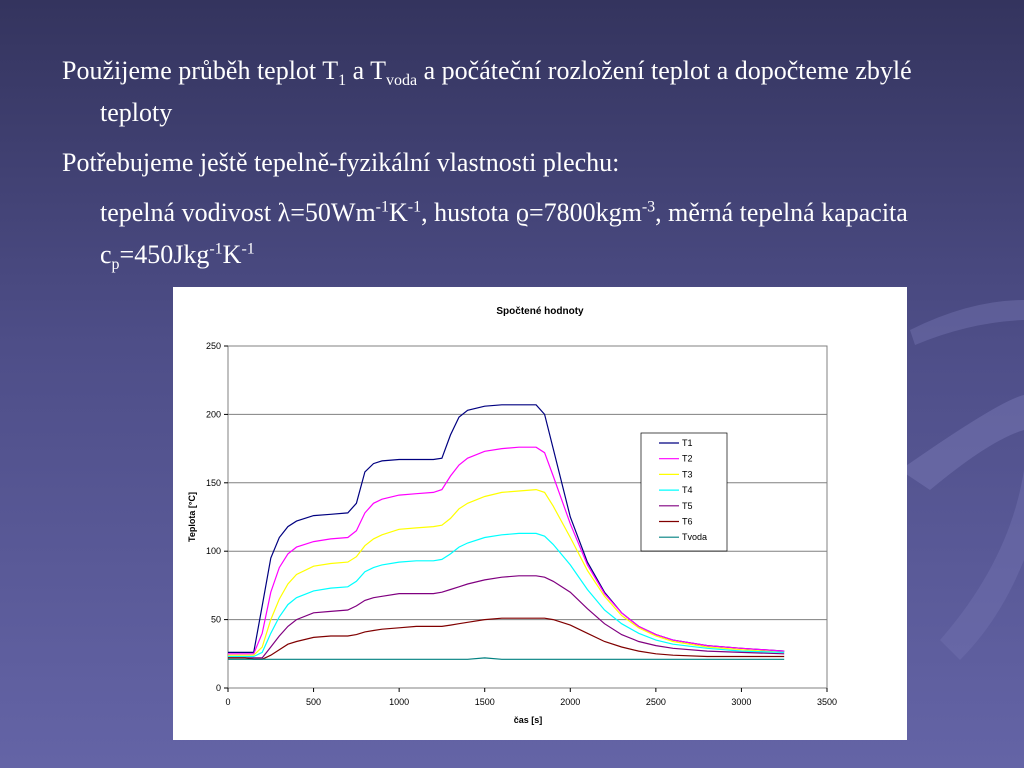 The image size is (1024, 768). What do you see at coordinates (485, 702) in the screenshot?
I see `x-tick-label: 1500` at bounding box center [485, 702].